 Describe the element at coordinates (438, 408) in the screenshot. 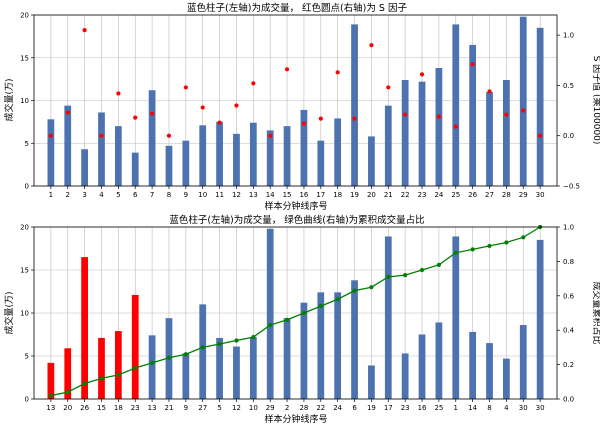

I see `c2-xtick-label: 25` at that location.